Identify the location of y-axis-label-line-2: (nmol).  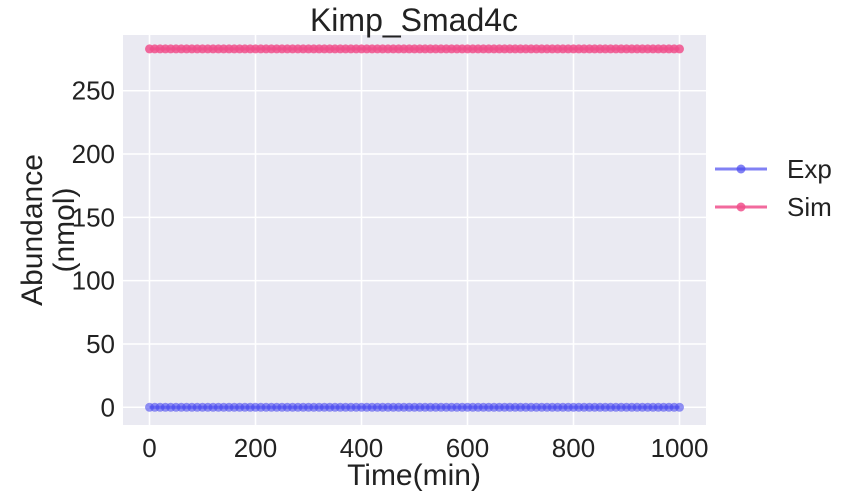
(64, 229).